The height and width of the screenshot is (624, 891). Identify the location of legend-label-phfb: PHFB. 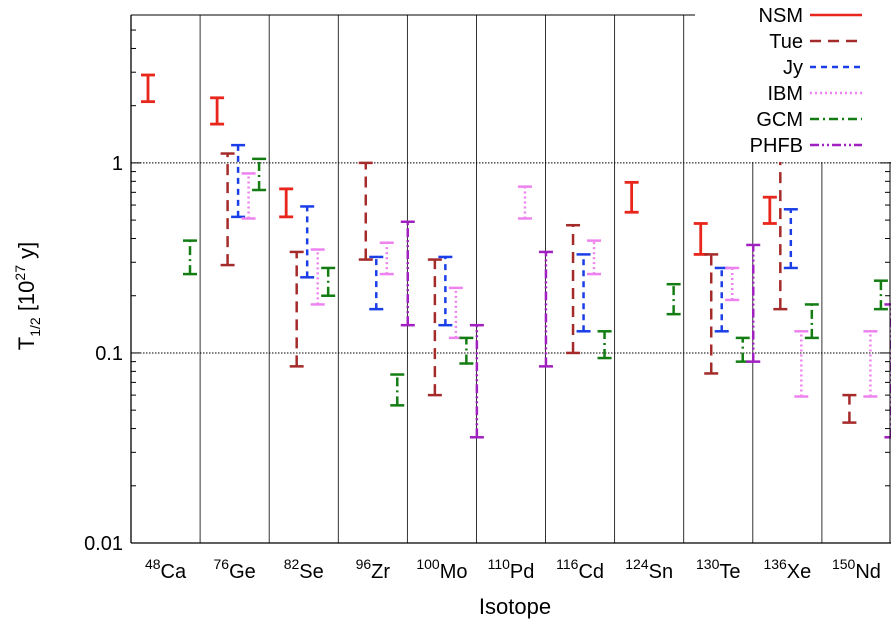
(776, 146).